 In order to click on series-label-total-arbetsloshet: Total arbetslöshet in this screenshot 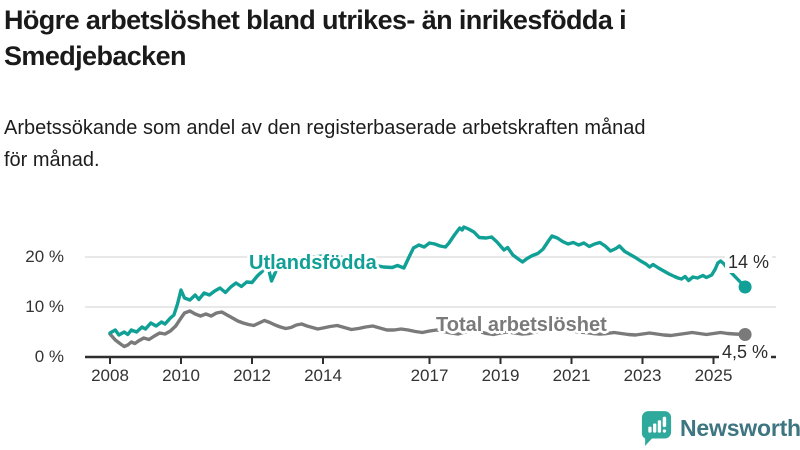, I will do `click(521, 325)`.